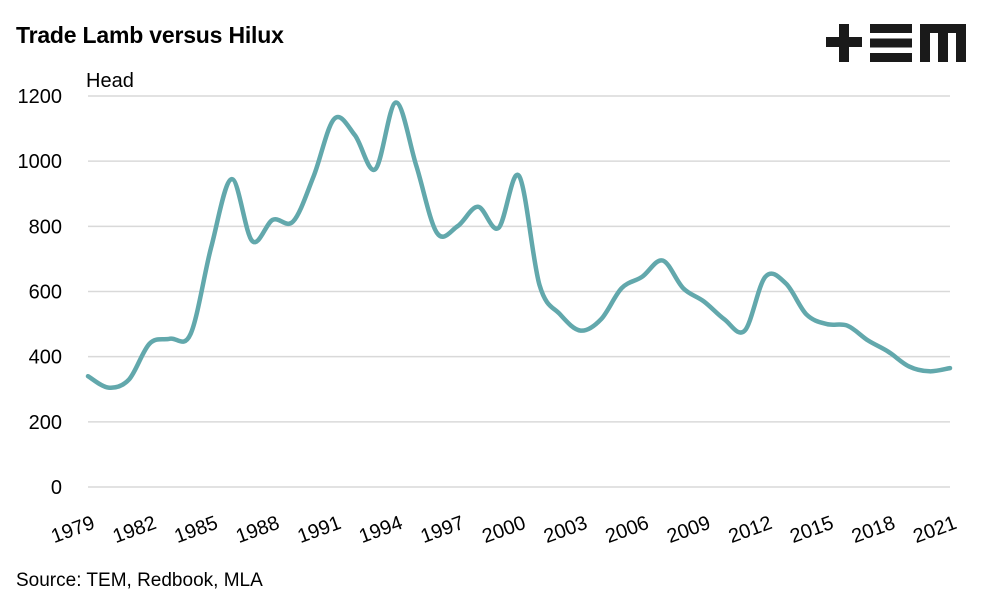 The height and width of the screenshot is (604, 983). I want to click on x-tick-label: 2003, so click(565, 530).